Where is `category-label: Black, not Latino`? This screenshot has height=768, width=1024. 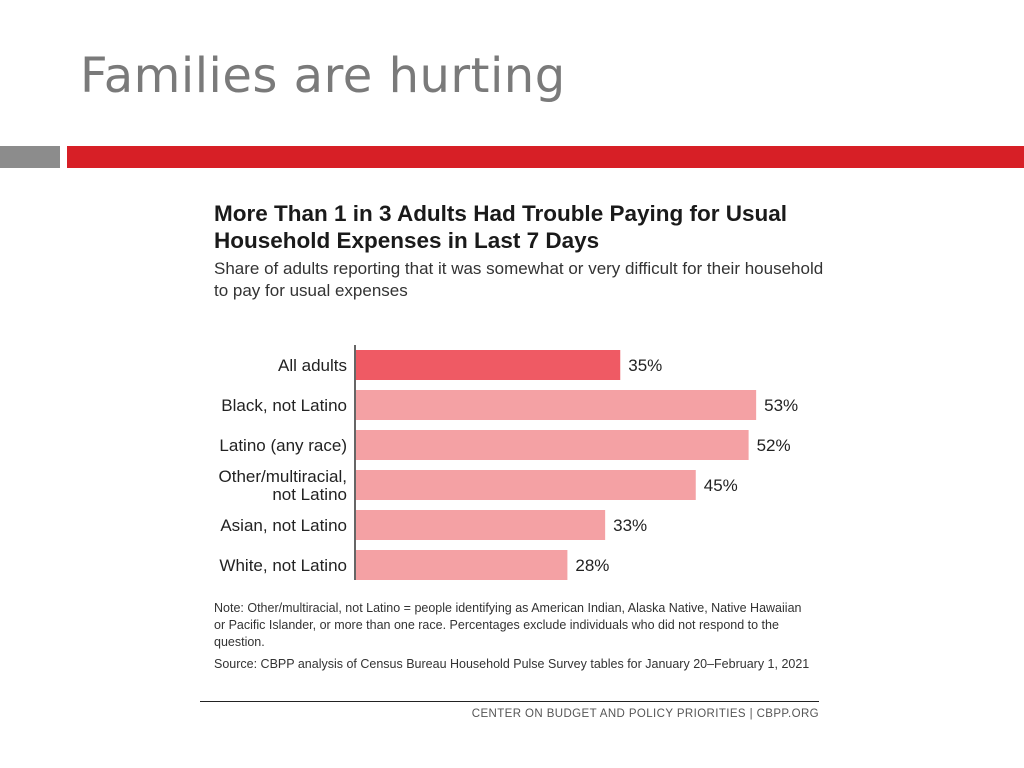
category-label: Black, not Latino is located at coordinates (284, 405).